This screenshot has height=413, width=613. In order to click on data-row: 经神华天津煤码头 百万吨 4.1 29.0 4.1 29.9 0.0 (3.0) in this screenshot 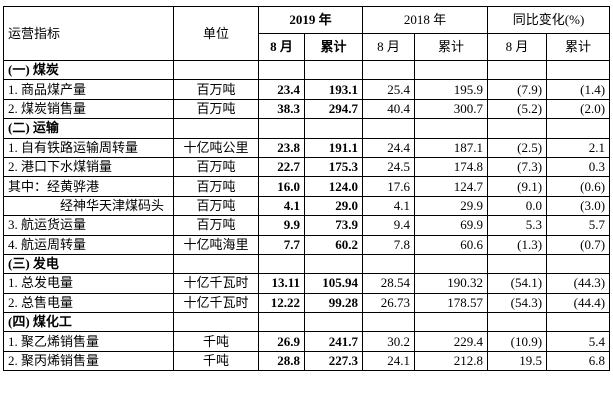, I will do `click(307, 206)`.